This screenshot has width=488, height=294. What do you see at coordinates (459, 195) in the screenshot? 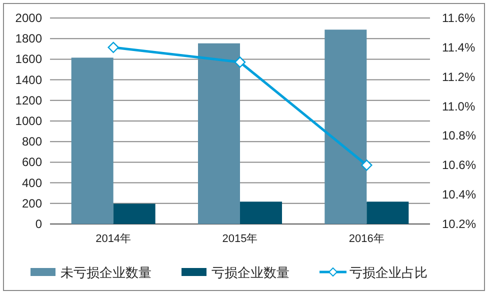
I see `y2-tick-label: 10.4%` at bounding box center [459, 195].